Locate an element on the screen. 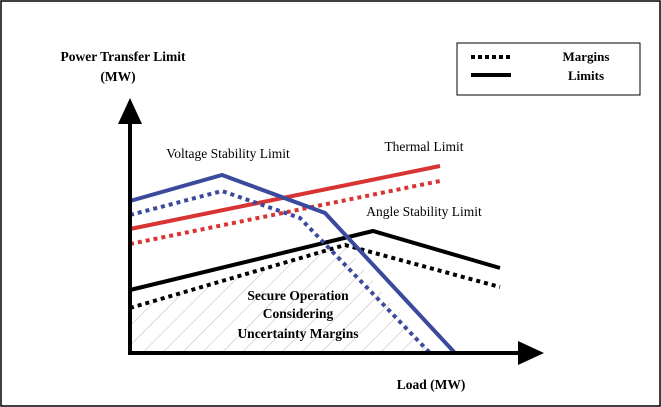  legend-limits-label: Limits is located at coordinates (586, 75).